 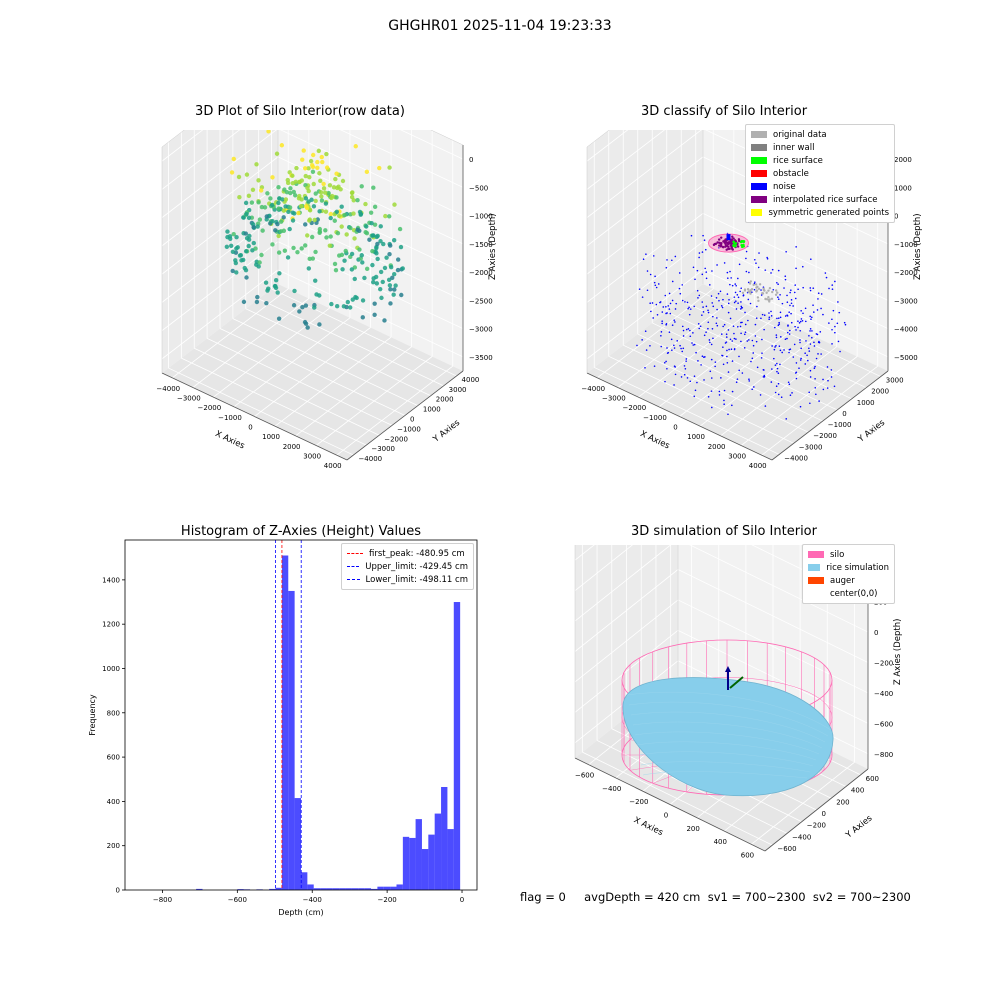 What do you see at coordinates (598, 139) in the screenshot?
I see `pane-edge` at bounding box center [598, 139].